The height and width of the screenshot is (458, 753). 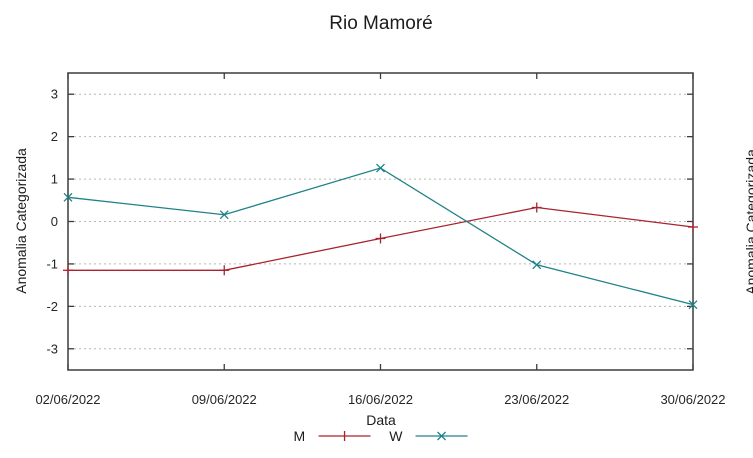 What do you see at coordinates (692, 399) in the screenshot?
I see `x-tick-label: 30/06/2022` at bounding box center [692, 399].